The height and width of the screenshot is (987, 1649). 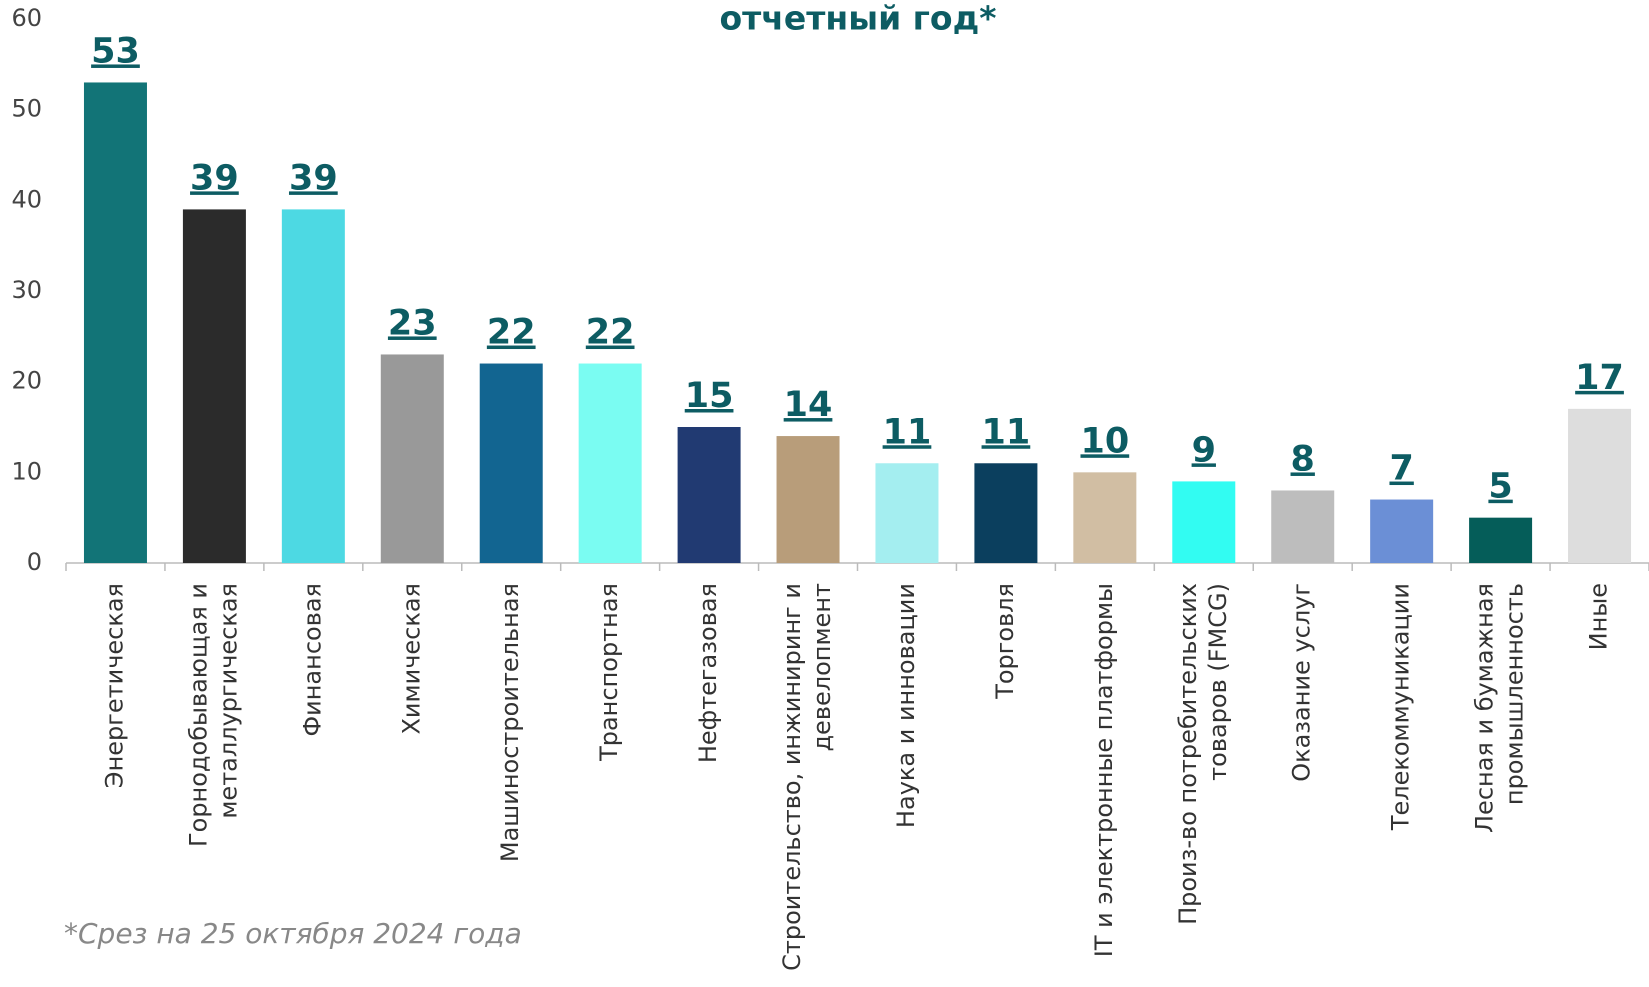 I want to click on value-label: 15, so click(x=709, y=396).